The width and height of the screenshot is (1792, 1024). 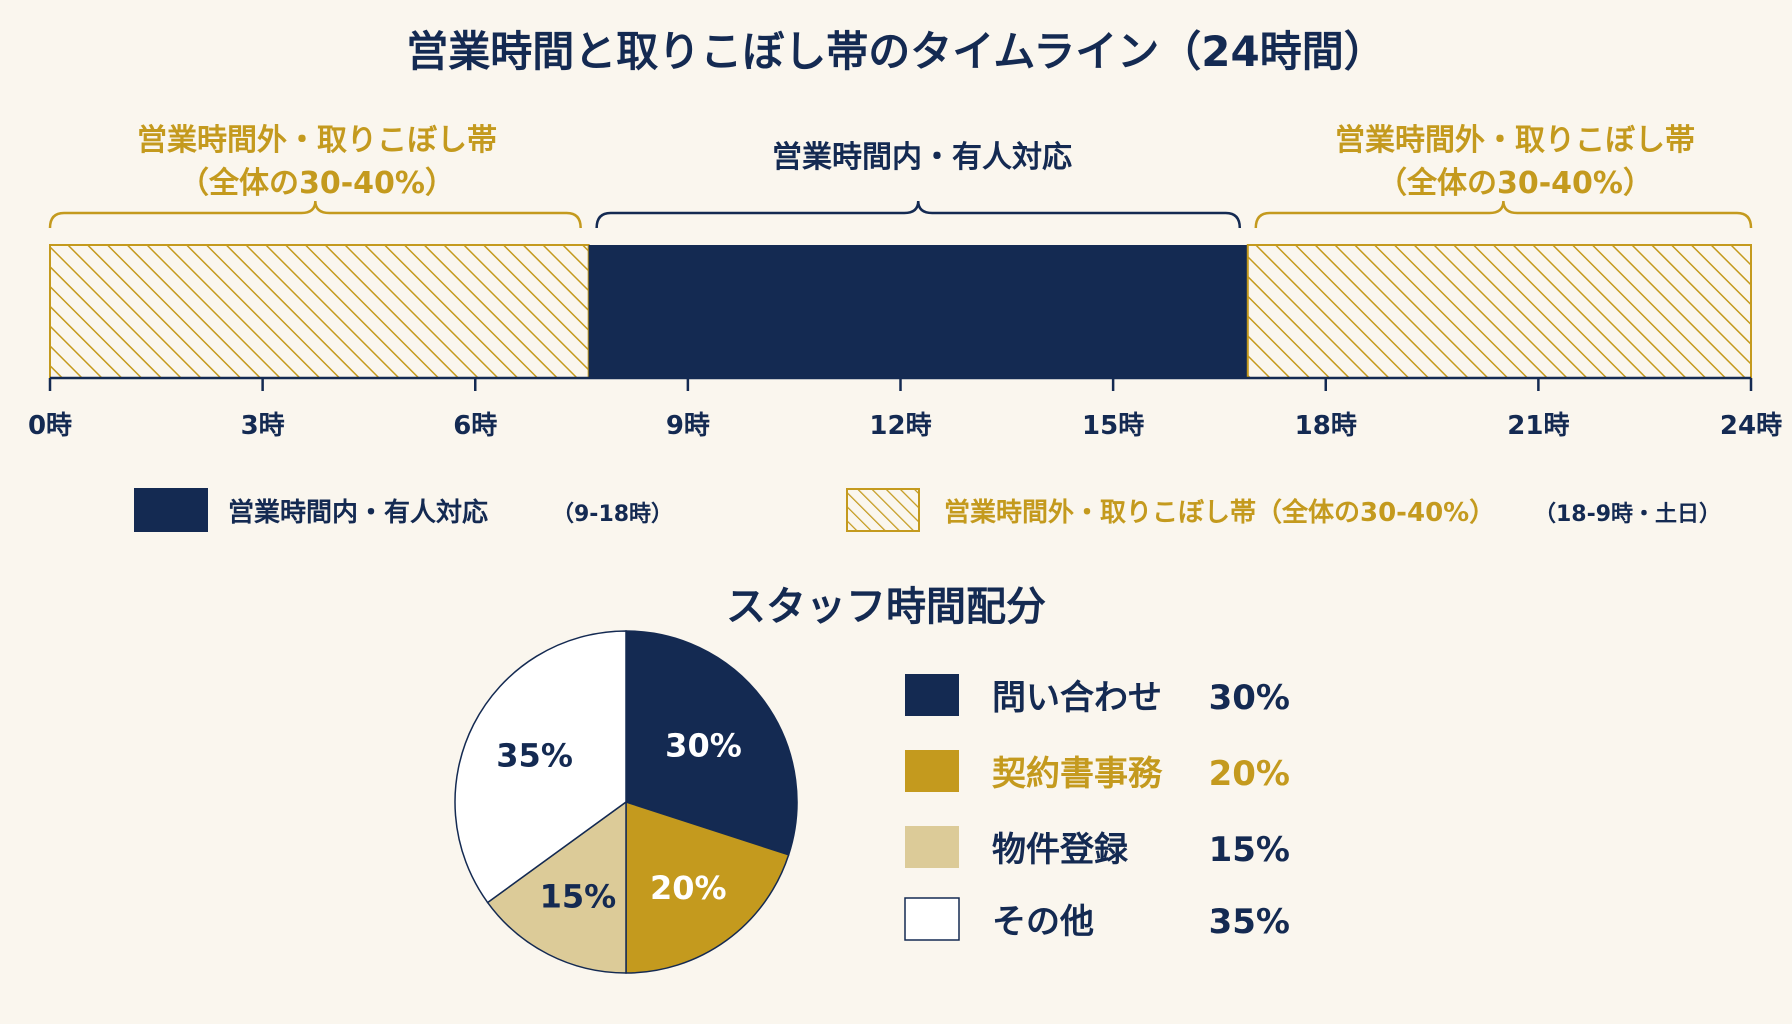 I want to click on pie-title: スタッフ時間配分, so click(x=886, y=607).